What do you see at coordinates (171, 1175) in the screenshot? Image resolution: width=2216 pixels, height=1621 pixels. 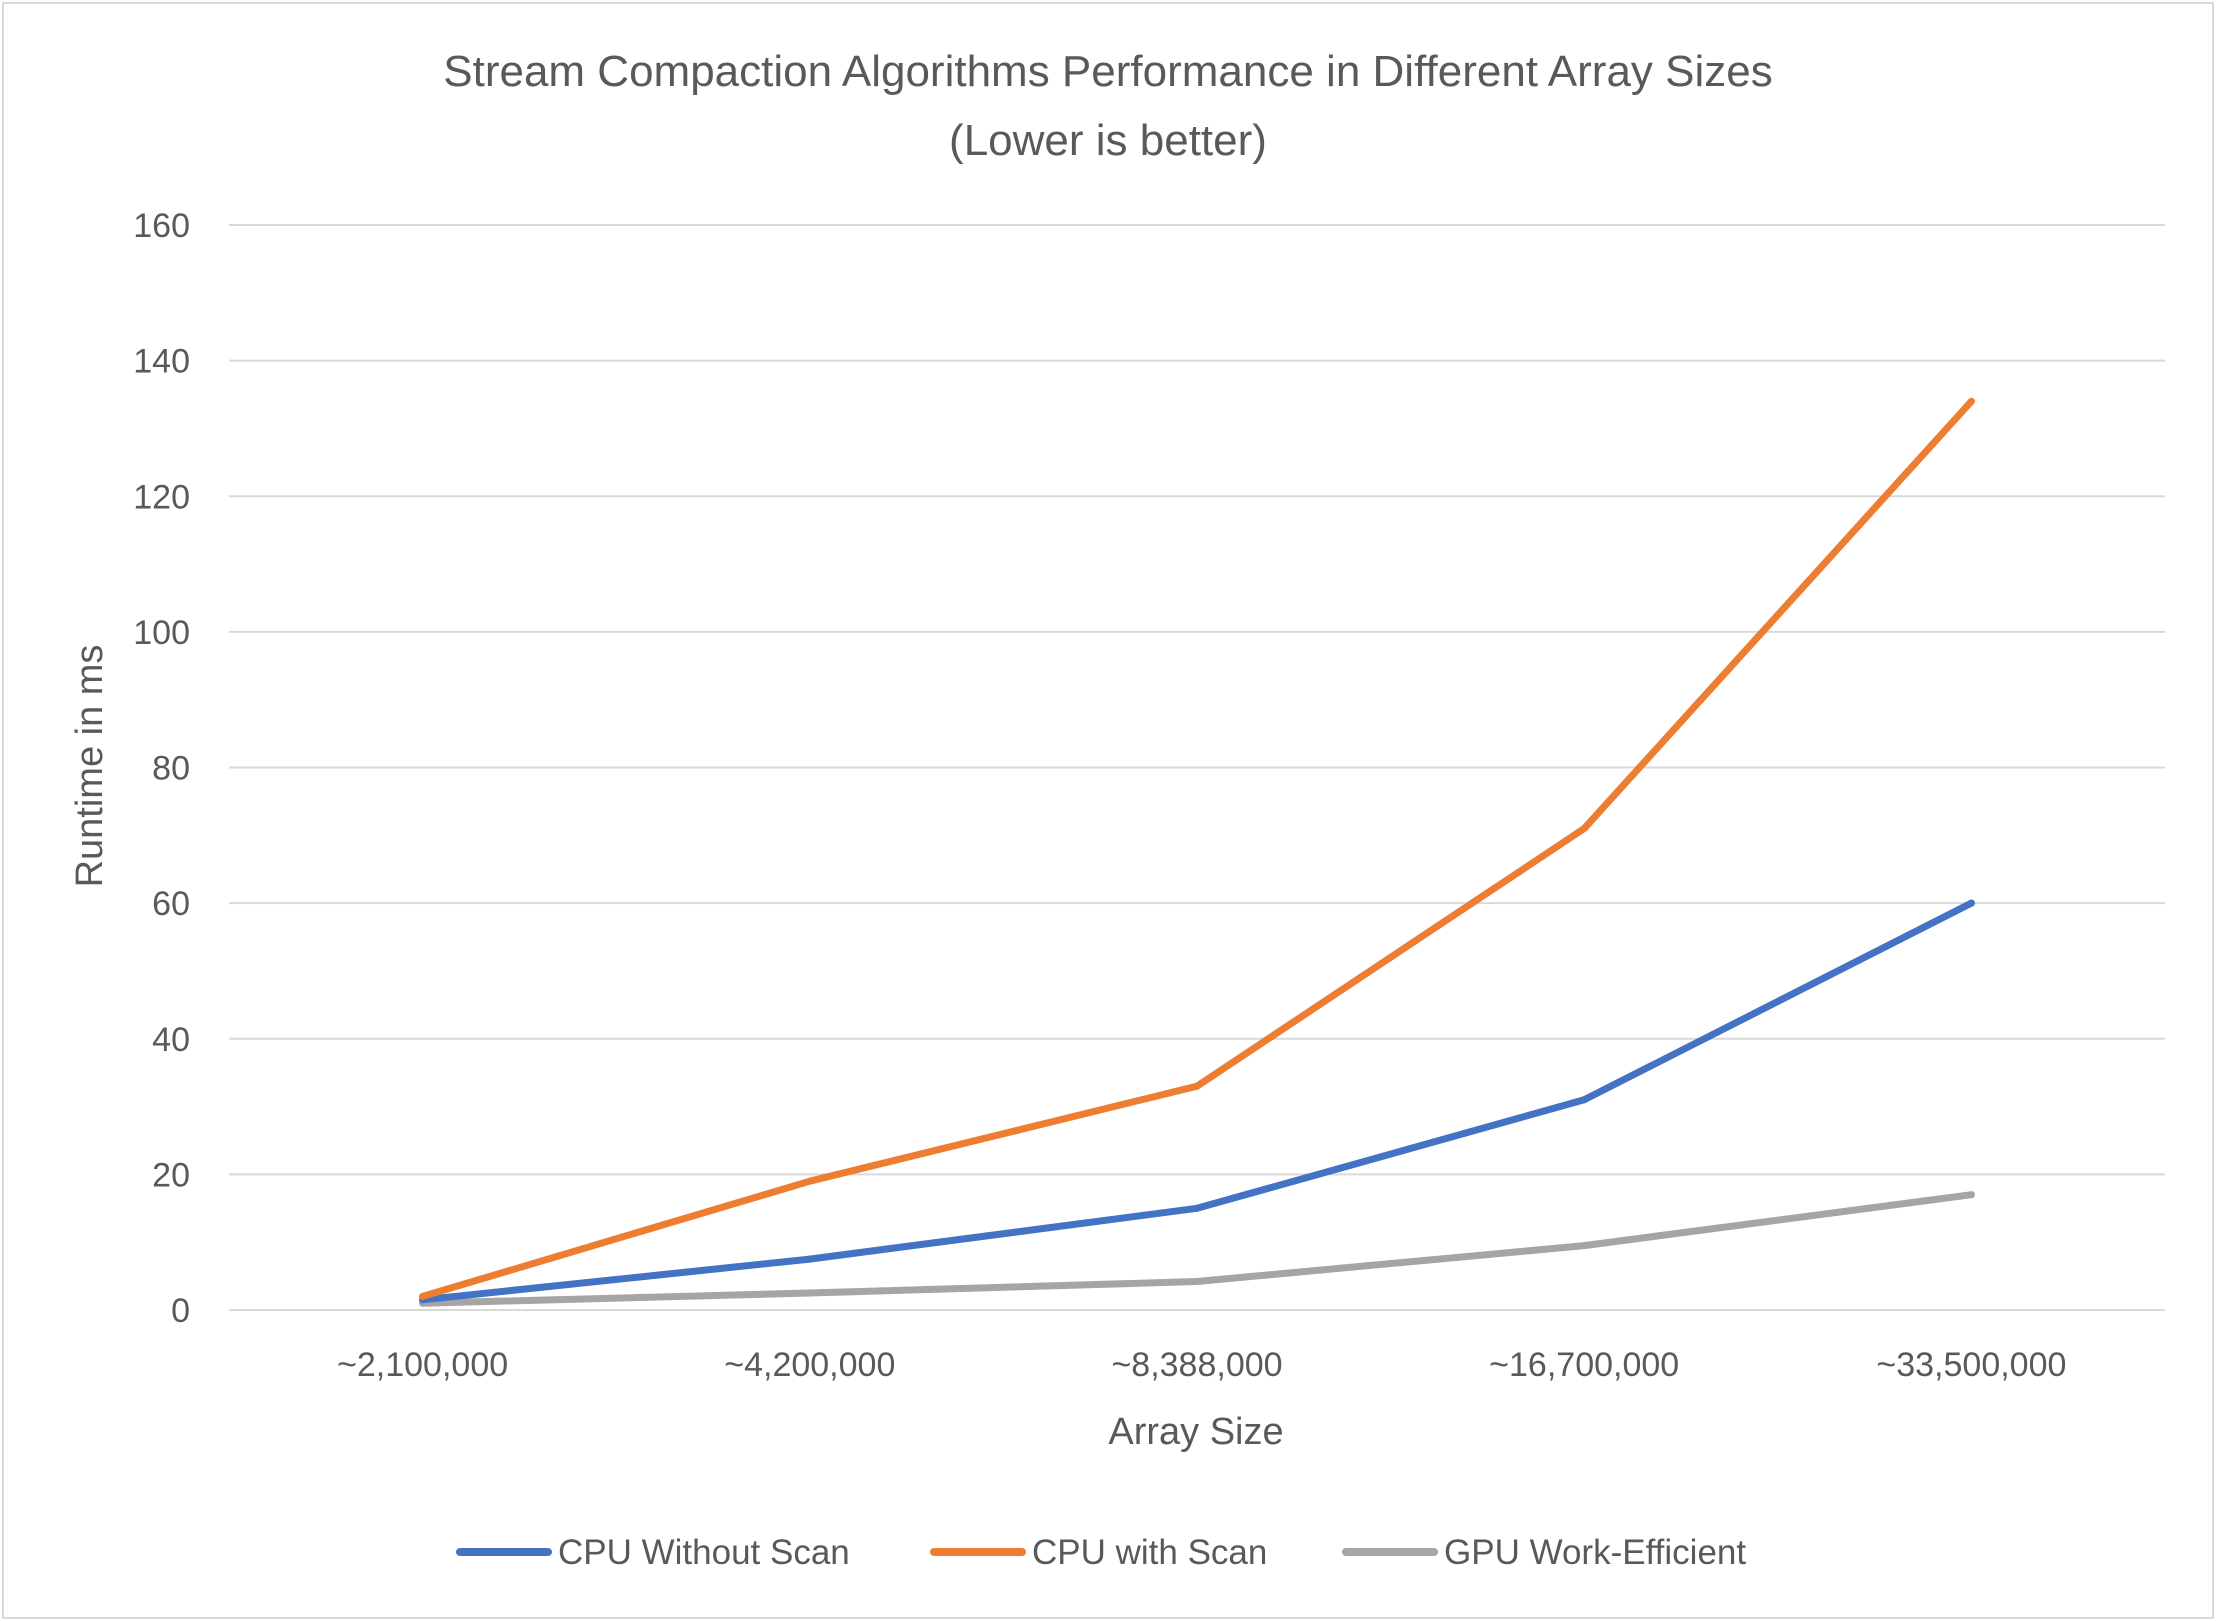 I see `y-tick-label: 20` at bounding box center [171, 1175].